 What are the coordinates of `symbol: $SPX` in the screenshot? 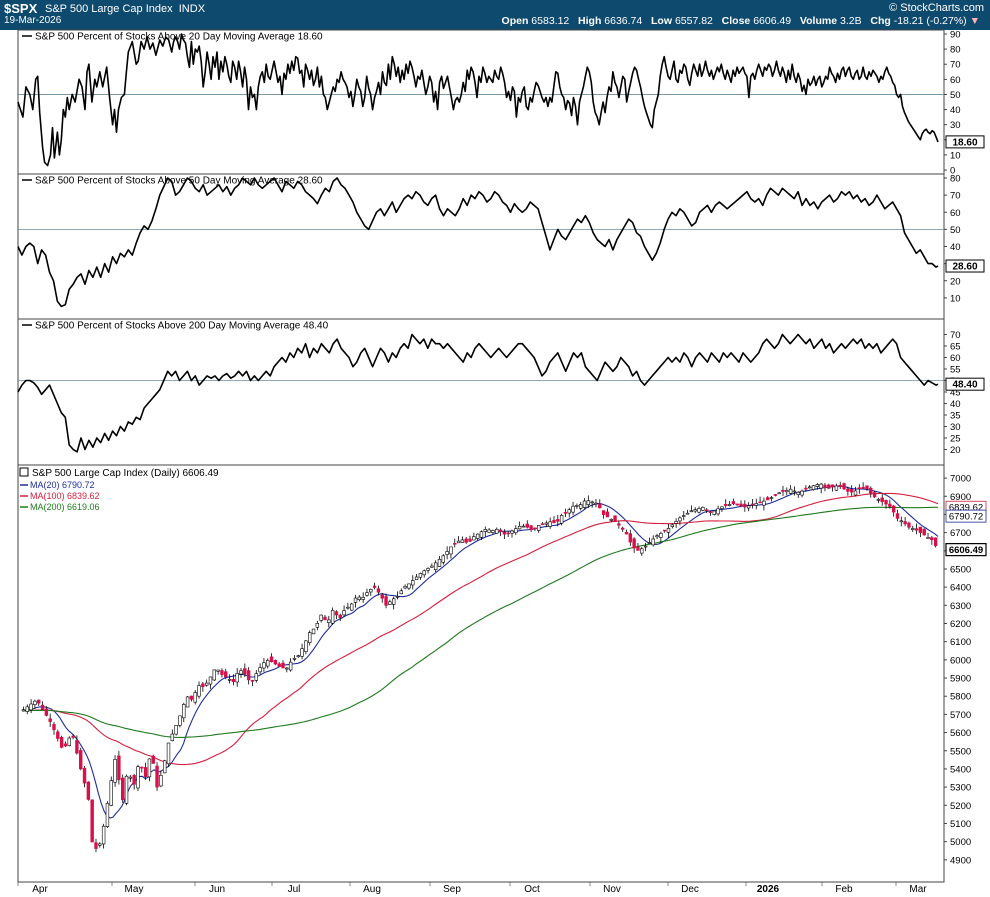 It's located at (21, 8).